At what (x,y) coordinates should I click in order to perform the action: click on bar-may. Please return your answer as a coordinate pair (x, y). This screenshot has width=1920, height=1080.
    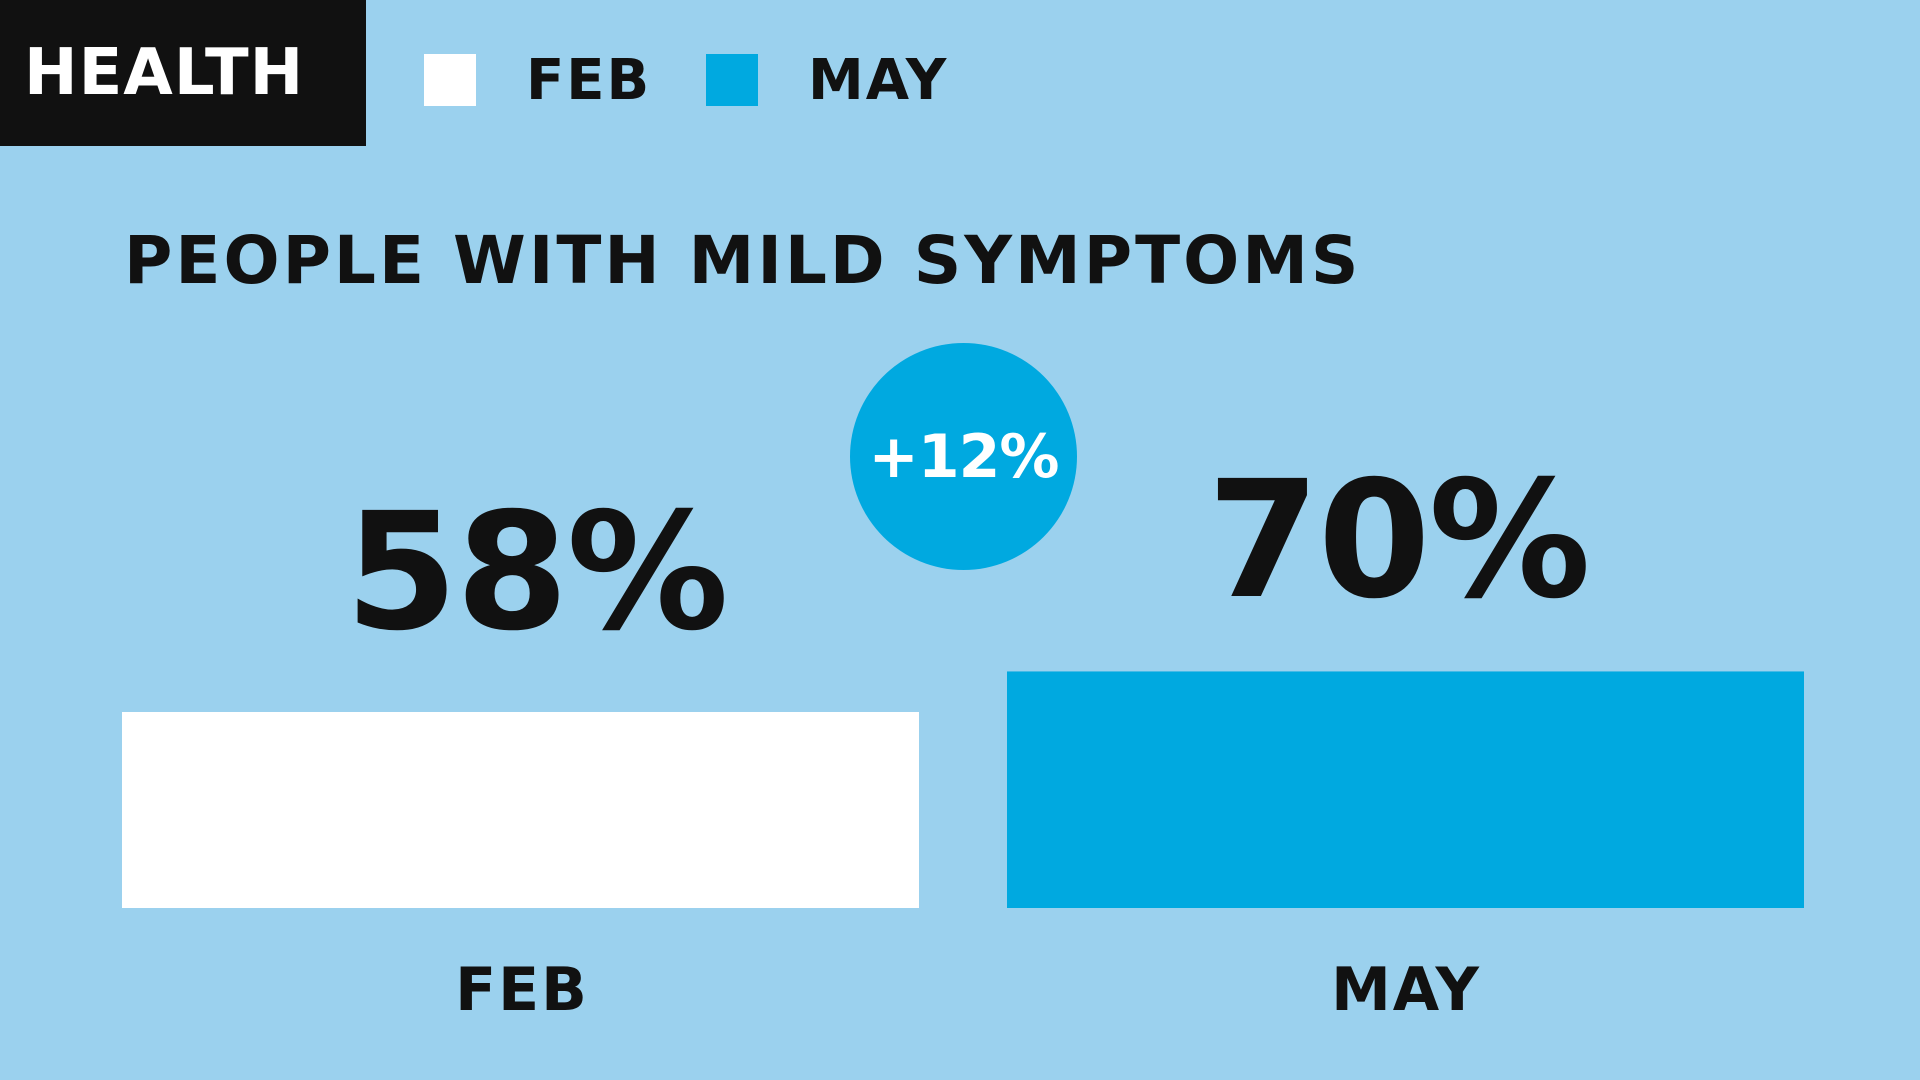
    Looking at the image, I should click on (1405, 789).